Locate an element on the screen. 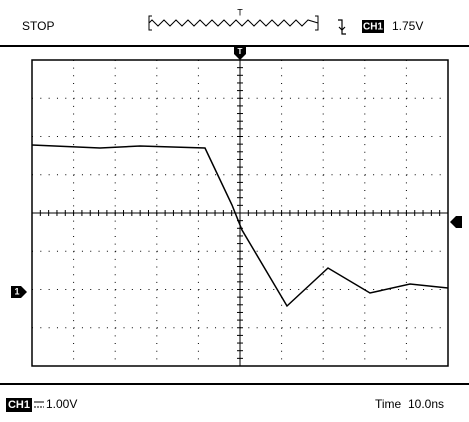 This screenshot has width=469, height=422. trigger-level: 1.75V is located at coordinates (407, 26).